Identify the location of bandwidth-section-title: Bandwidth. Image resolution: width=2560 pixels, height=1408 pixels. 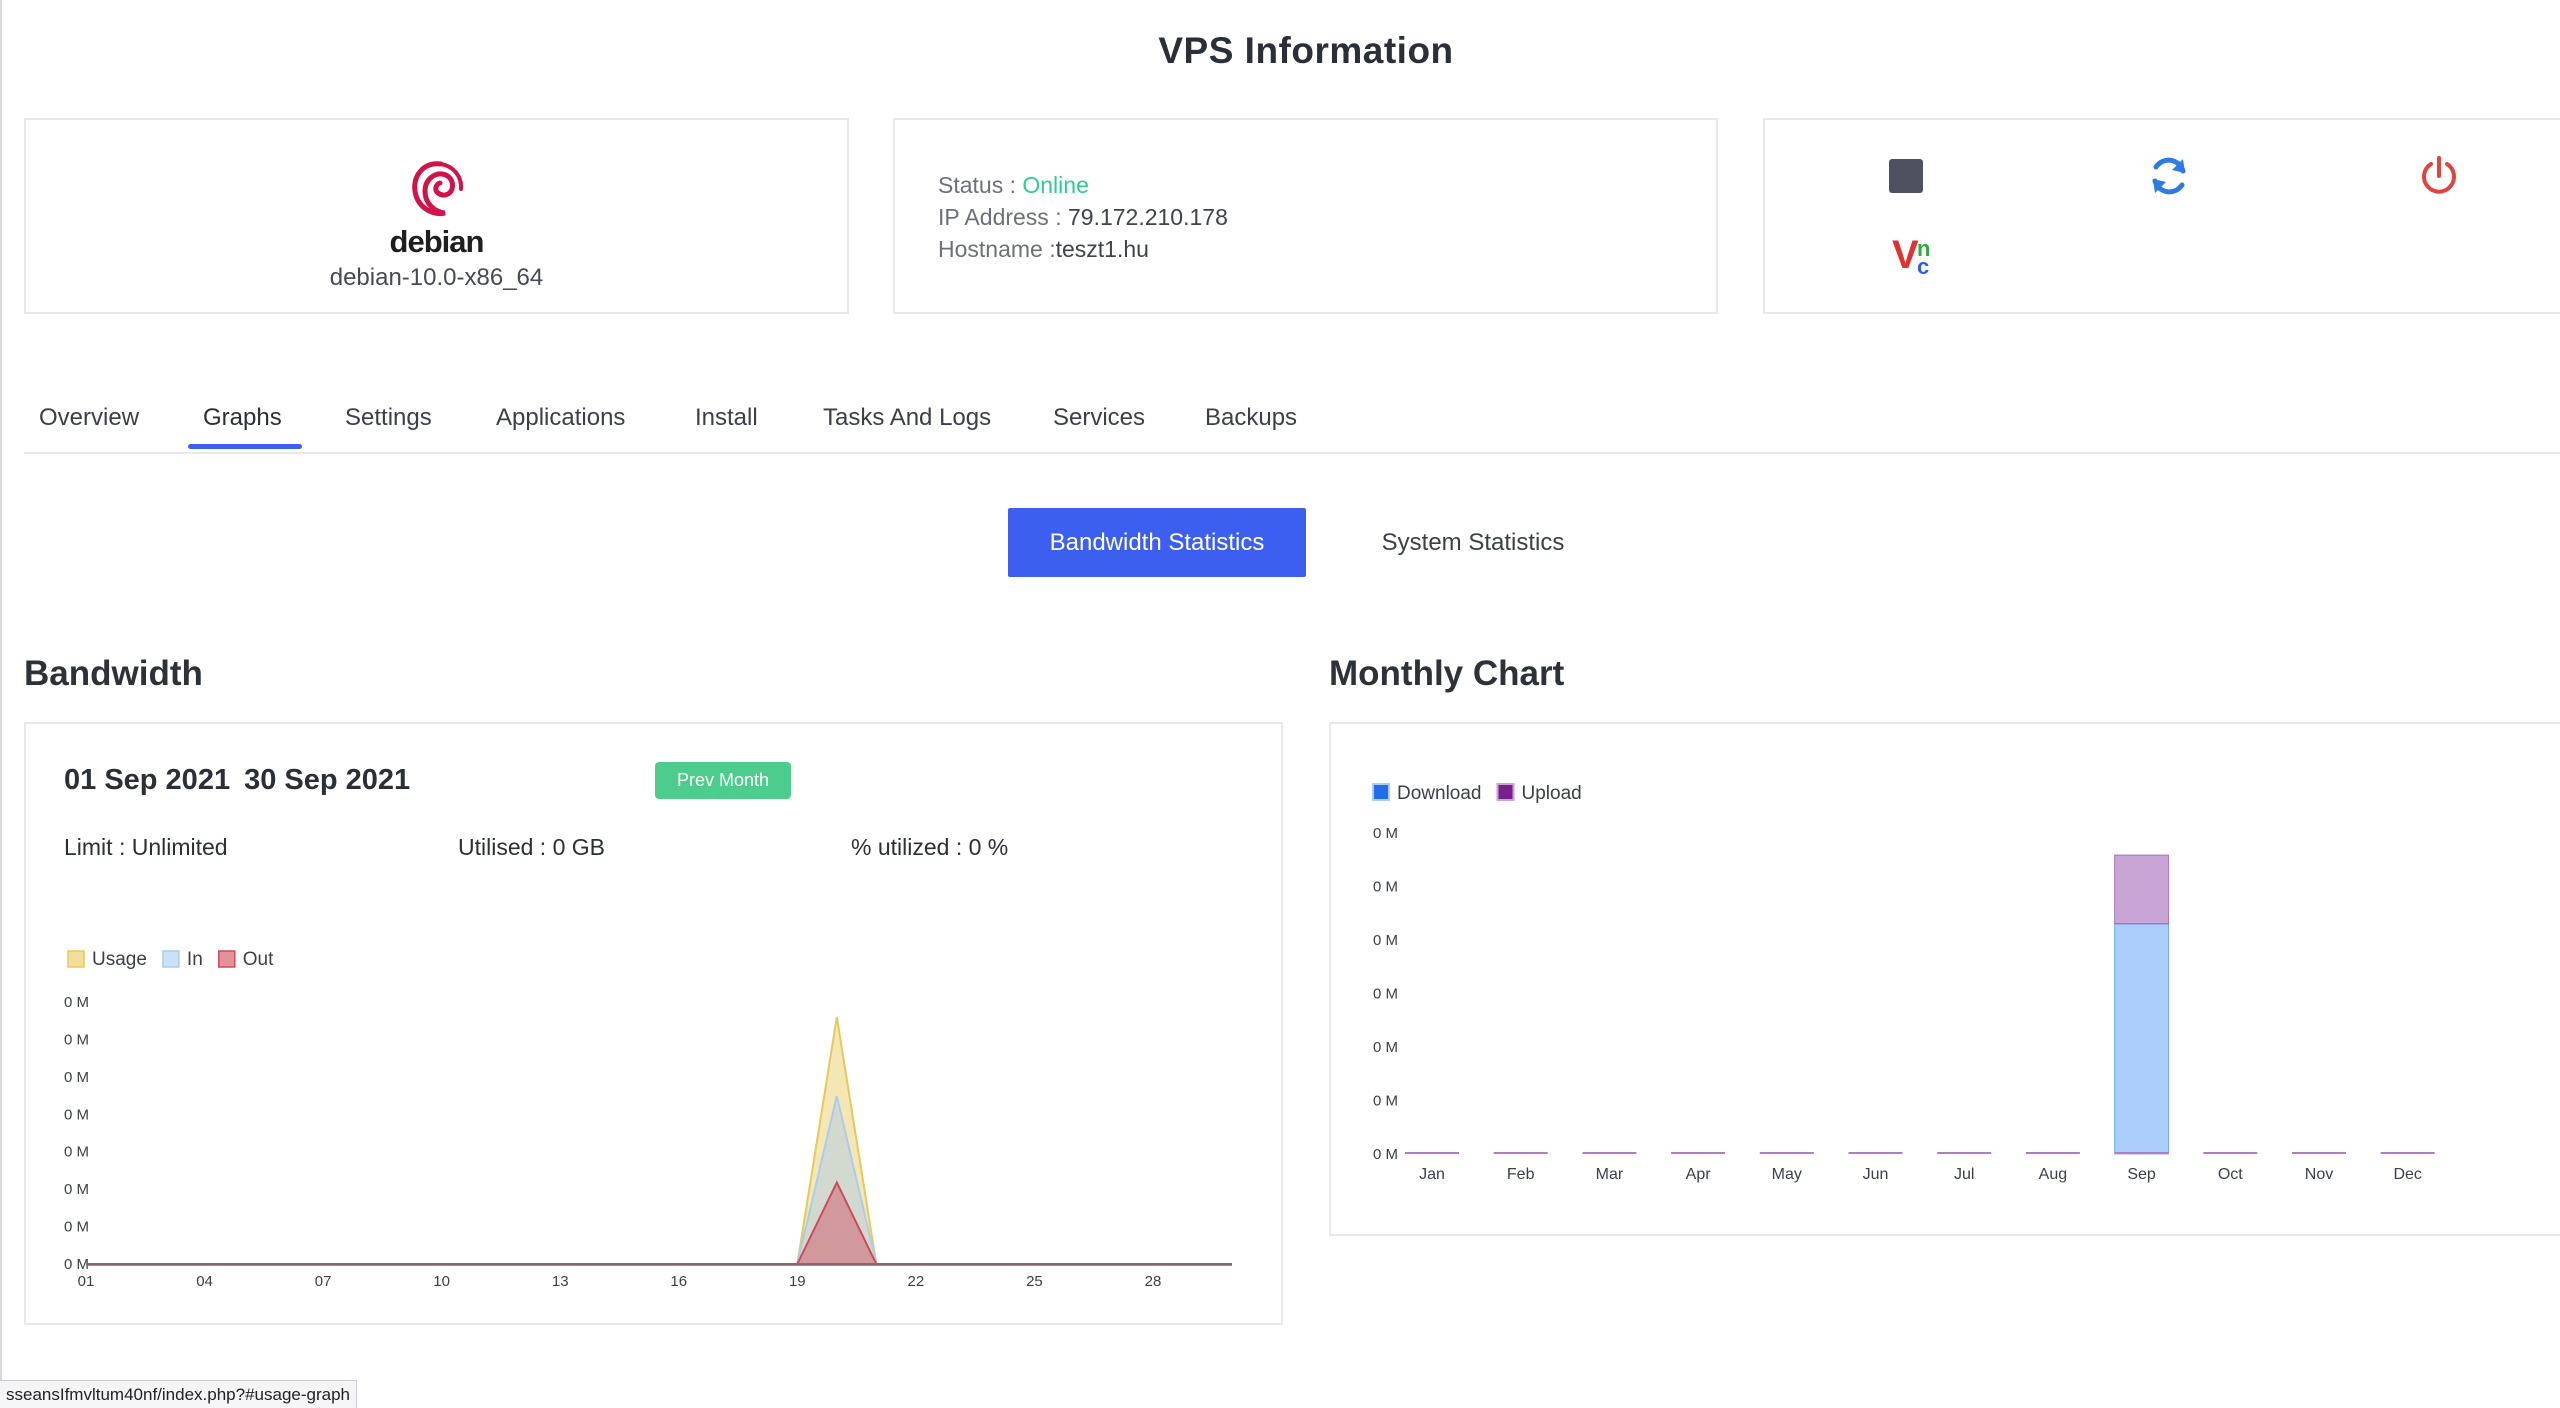
(113, 673).